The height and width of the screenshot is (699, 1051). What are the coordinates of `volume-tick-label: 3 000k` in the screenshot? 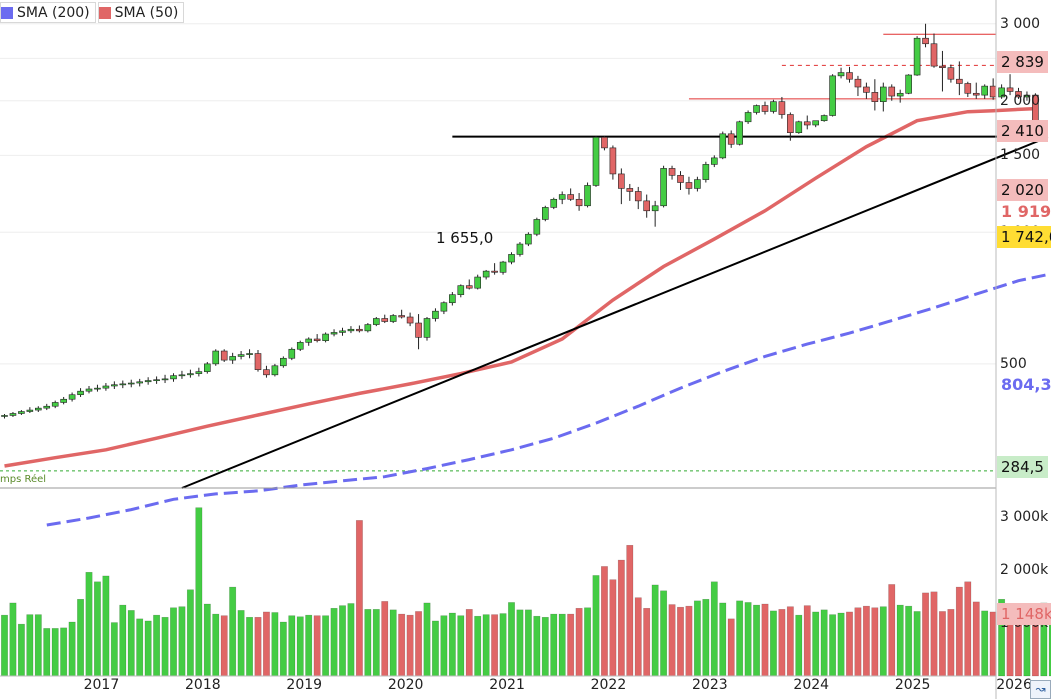 It's located at (1024, 517).